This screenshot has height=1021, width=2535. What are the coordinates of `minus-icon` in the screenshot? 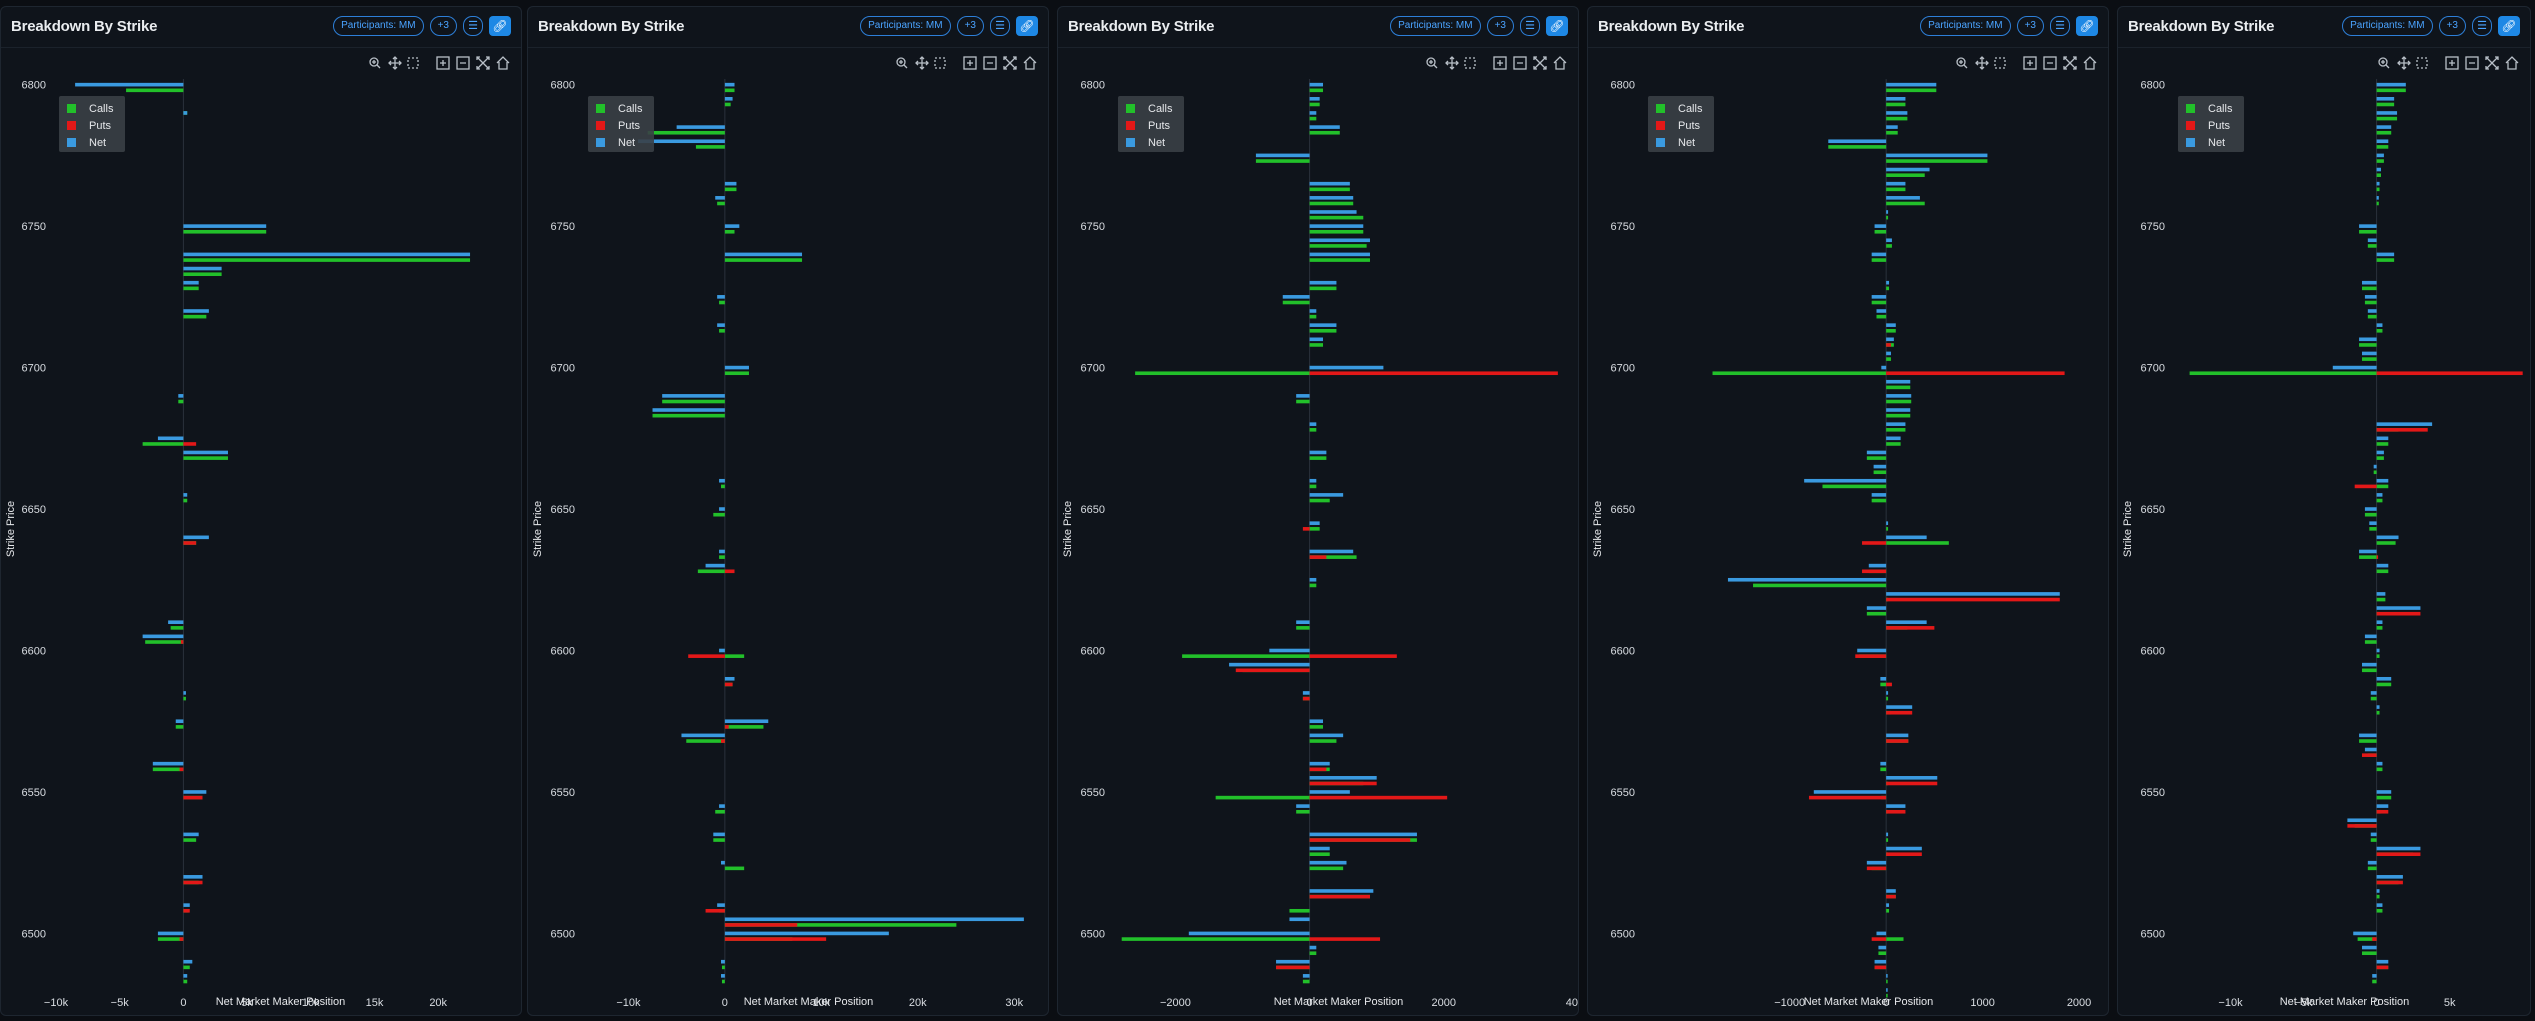 It's located at (1520, 63).